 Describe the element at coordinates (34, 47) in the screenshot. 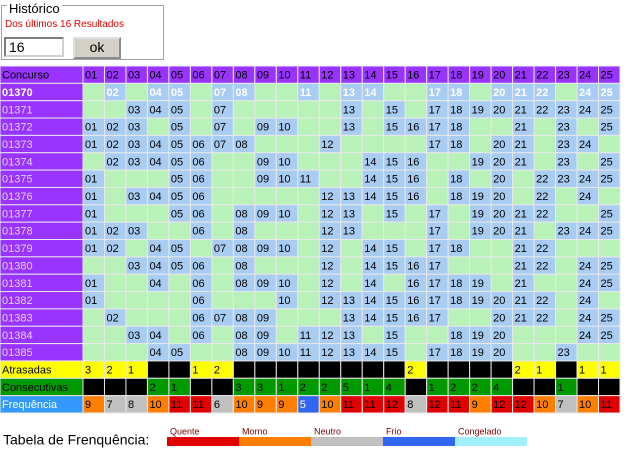

I see `count-input: 16` at that location.